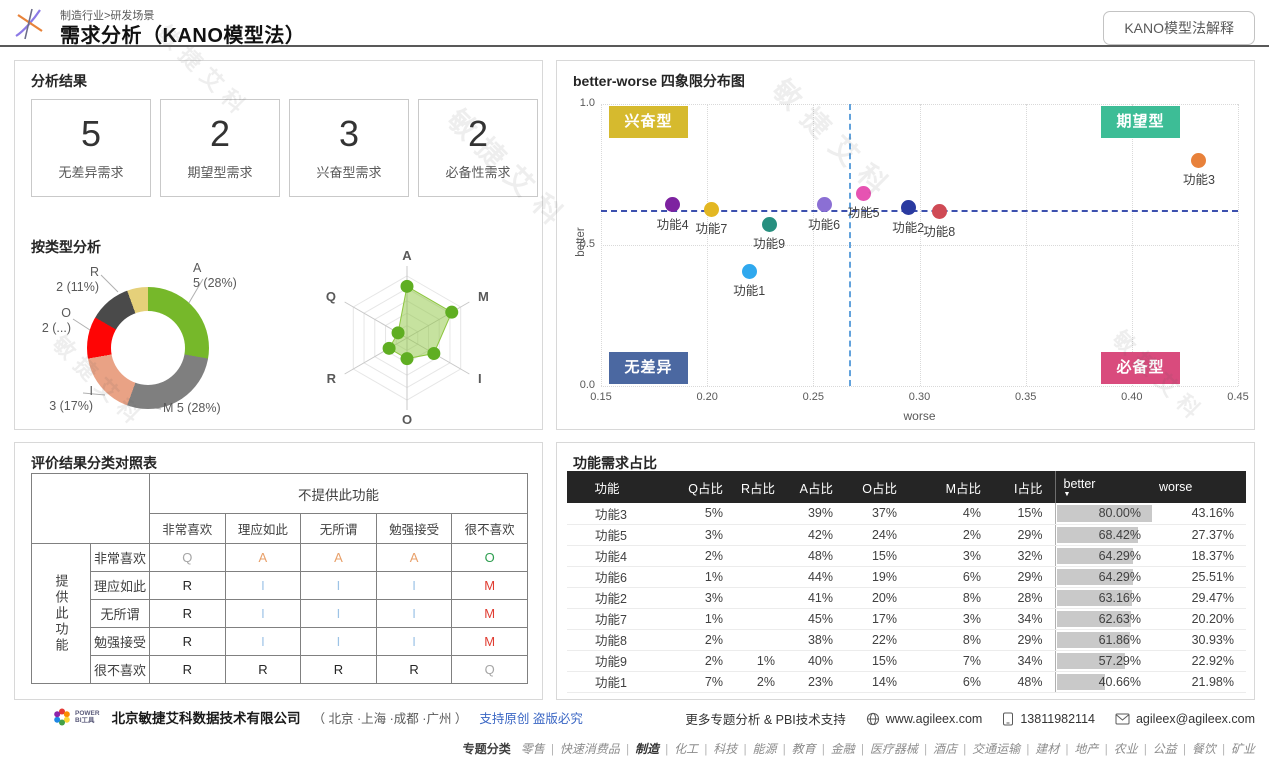 The width and height of the screenshot is (1269, 763). I want to click on x-tick-label: 0.25, so click(813, 397).